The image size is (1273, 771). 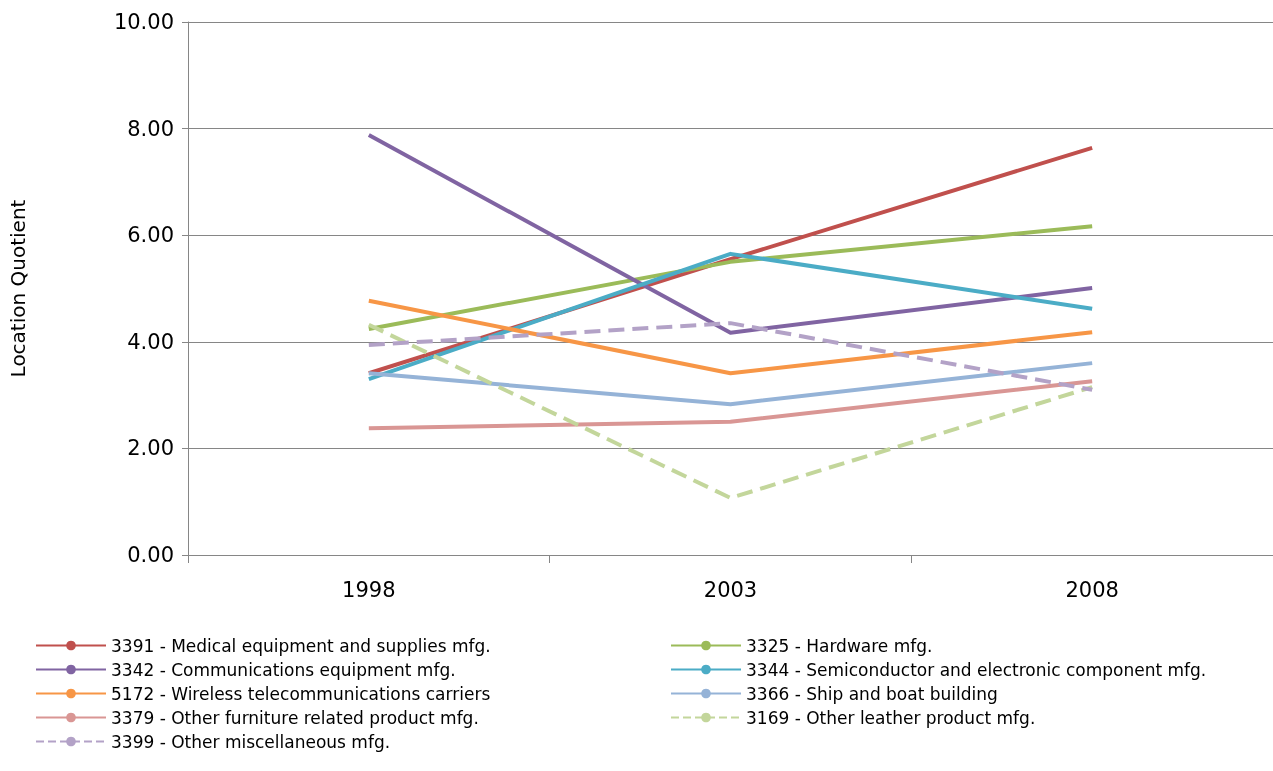 What do you see at coordinates (150, 555) in the screenshot?
I see `y-tick-label: 0.00` at bounding box center [150, 555].